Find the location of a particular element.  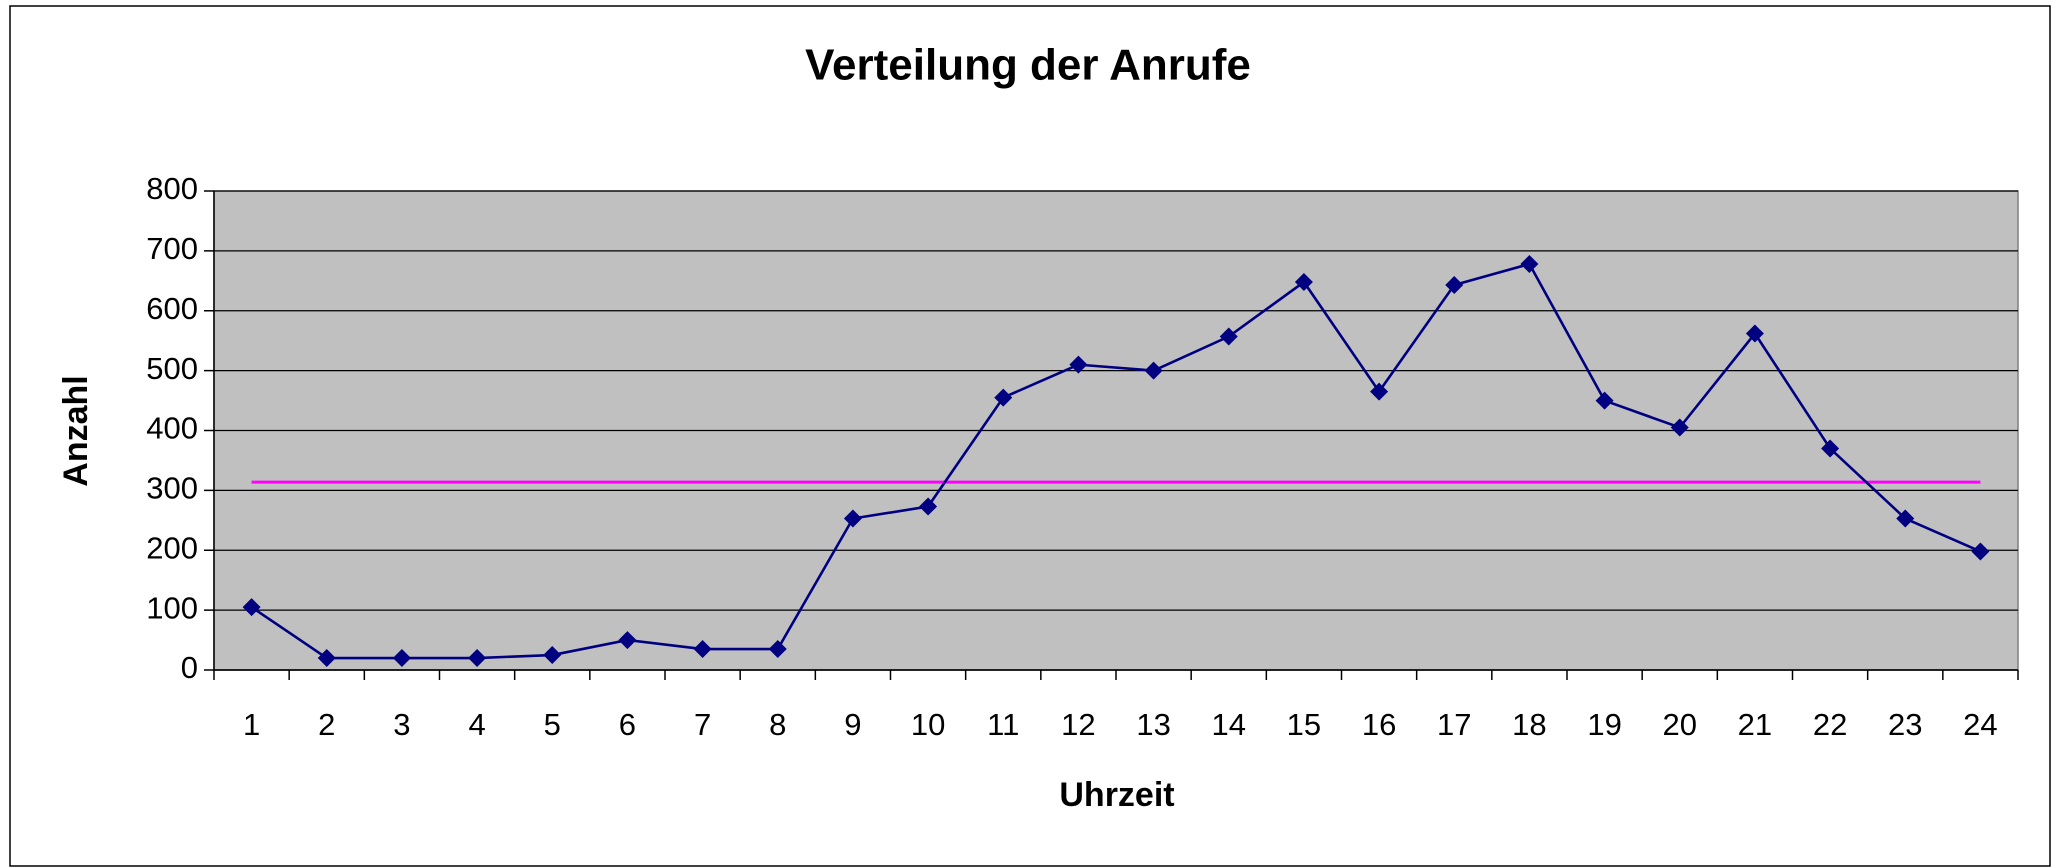

x-tick-label: 9 is located at coordinates (852, 724).